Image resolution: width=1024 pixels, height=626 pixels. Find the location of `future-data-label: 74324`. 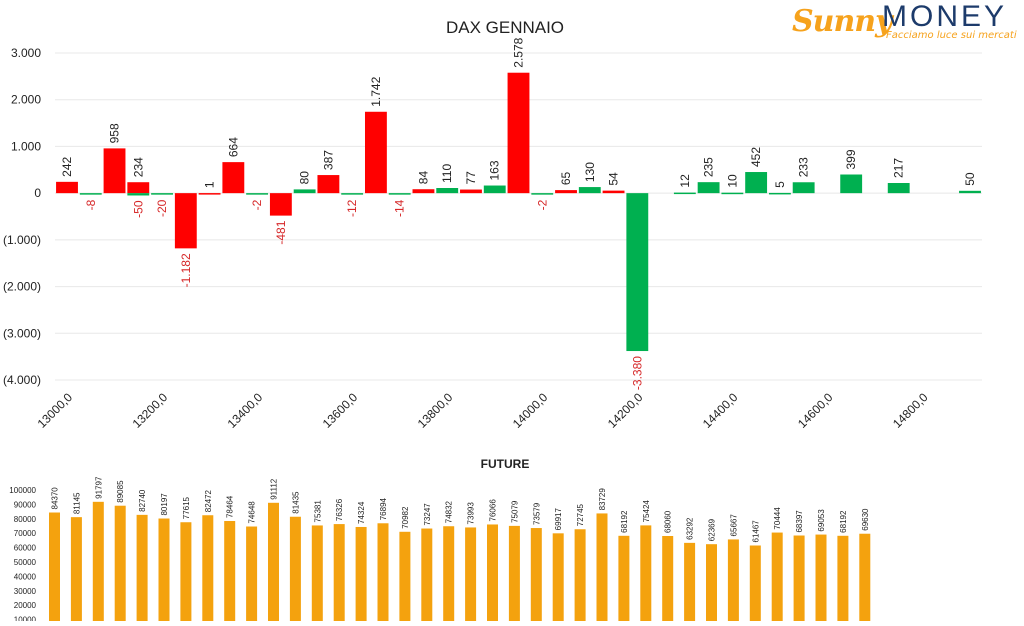

future-data-label: 74324 is located at coordinates (361, 512).